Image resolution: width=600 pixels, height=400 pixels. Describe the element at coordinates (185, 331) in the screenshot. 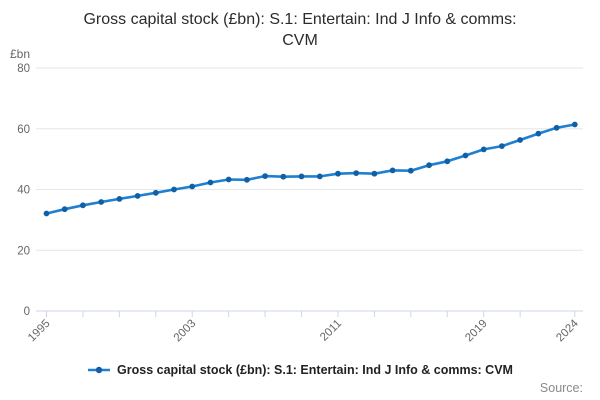

I see `x-tick-label: 2003` at that location.